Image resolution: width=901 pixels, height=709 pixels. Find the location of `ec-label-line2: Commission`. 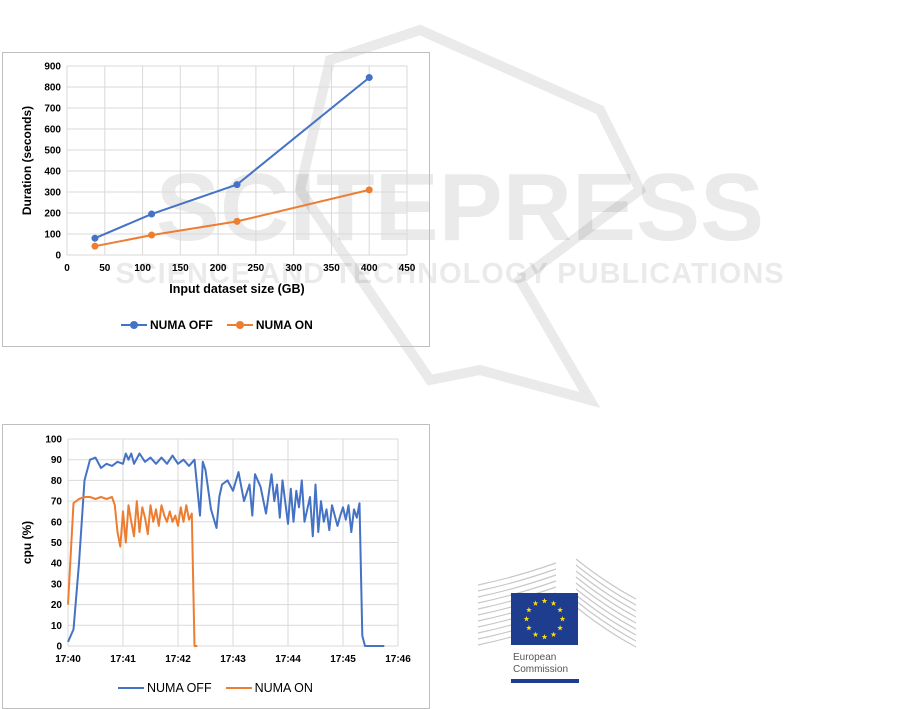

ec-label-line2: Commission is located at coordinates (541, 669).